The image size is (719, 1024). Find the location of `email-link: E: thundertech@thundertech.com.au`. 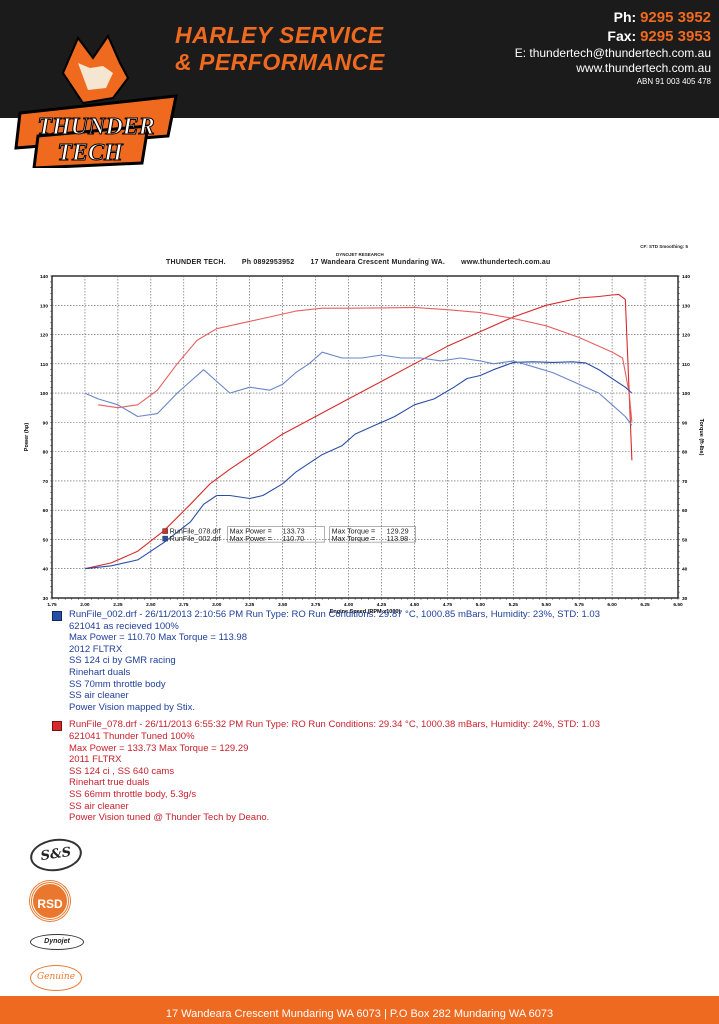

email-link: E: thundertech@thundertech.com.au is located at coordinates (612, 53).